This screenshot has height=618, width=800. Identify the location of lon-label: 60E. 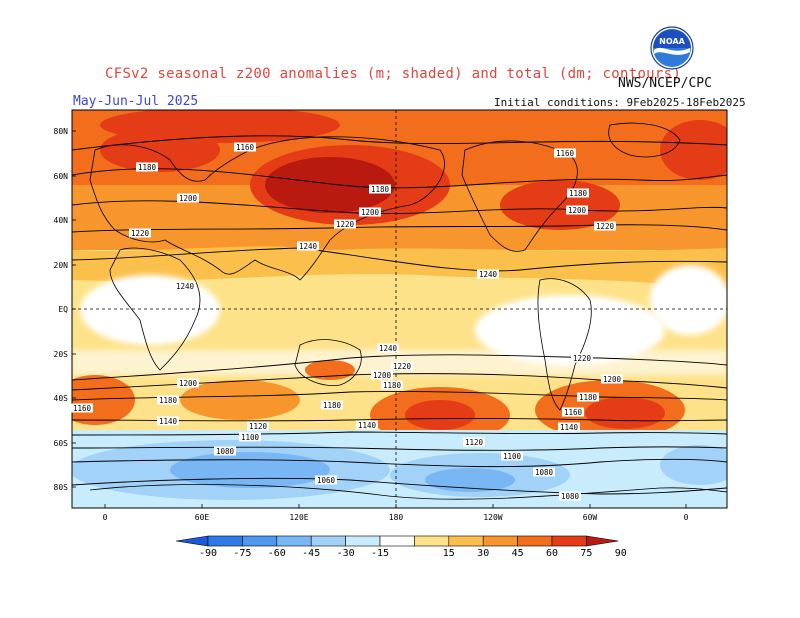
(202, 517).